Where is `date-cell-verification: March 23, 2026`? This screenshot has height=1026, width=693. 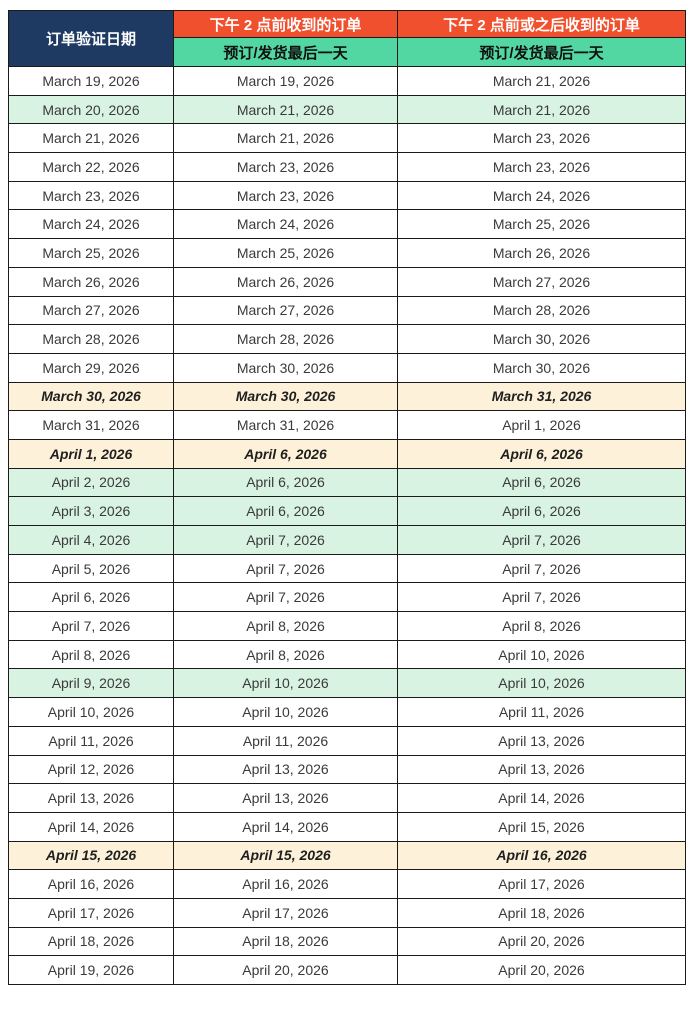
date-cell-verification: March 23, 2026 is located at coordinates (91, 195).